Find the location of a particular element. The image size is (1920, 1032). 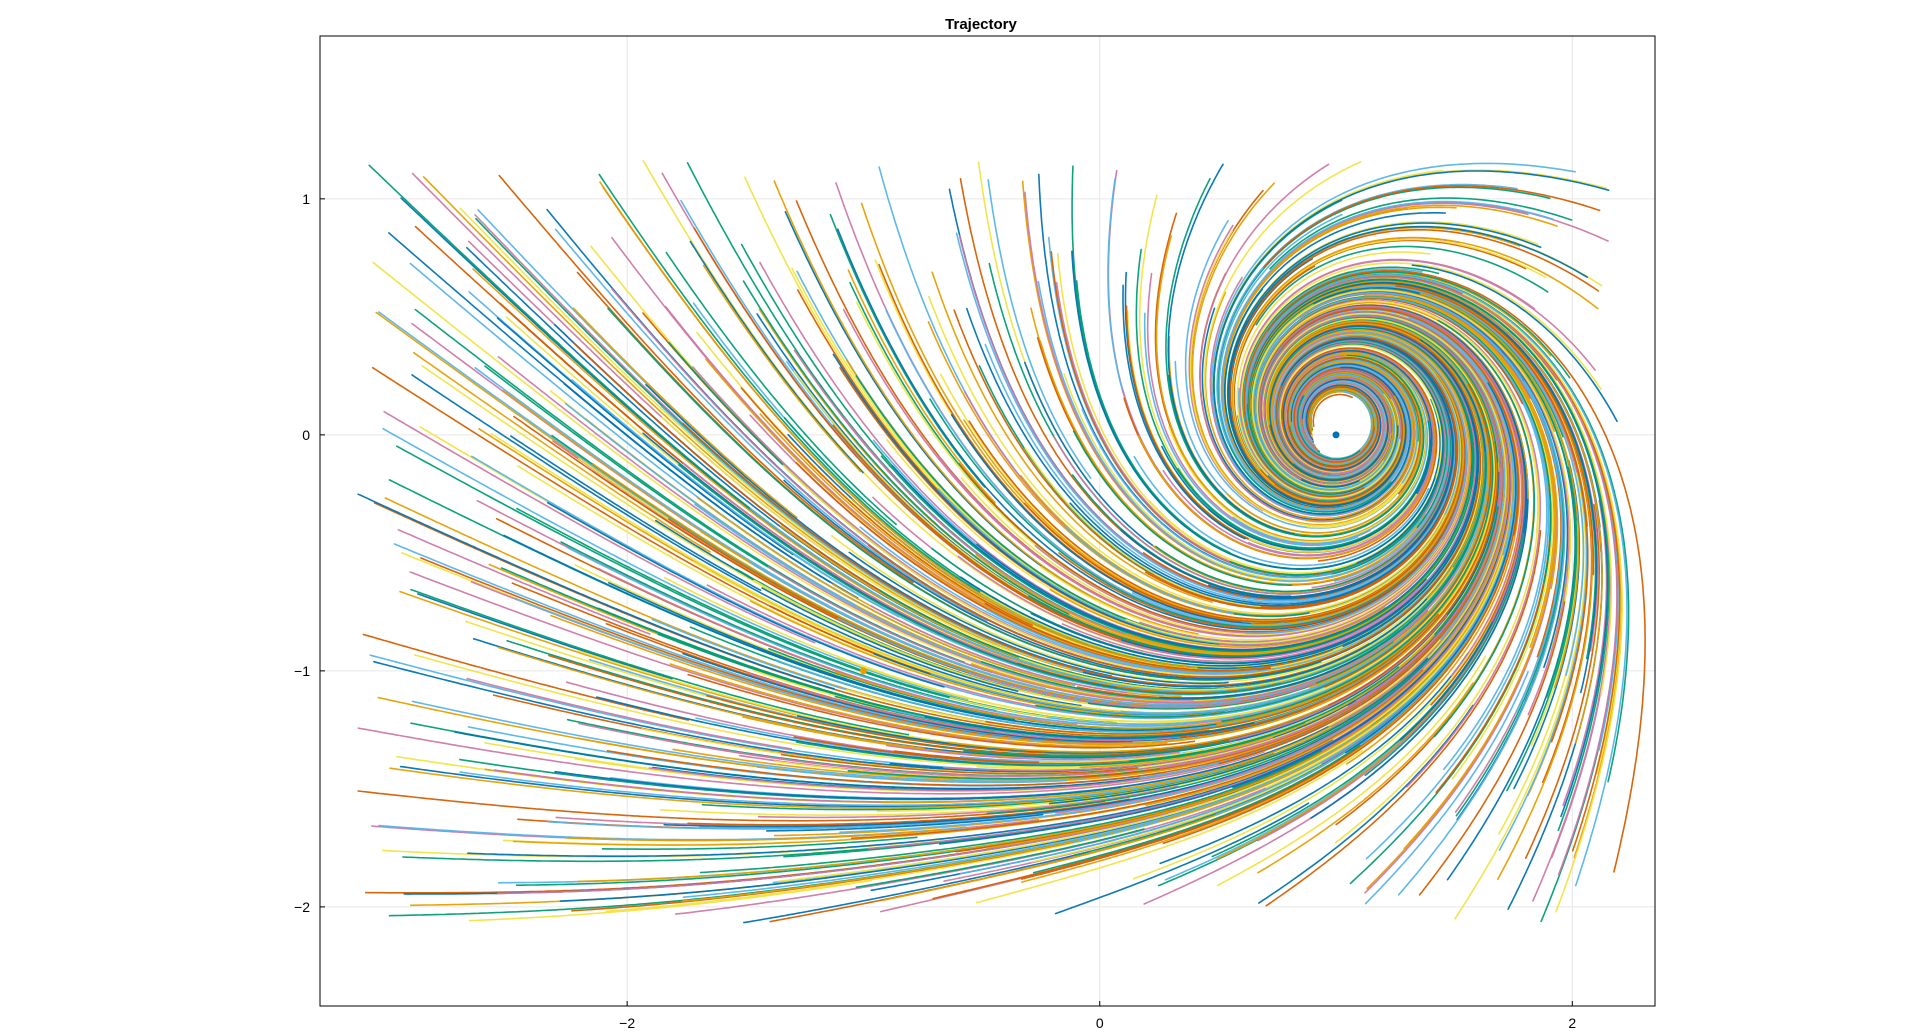

stable-point is located at coordinates (1336, 435).